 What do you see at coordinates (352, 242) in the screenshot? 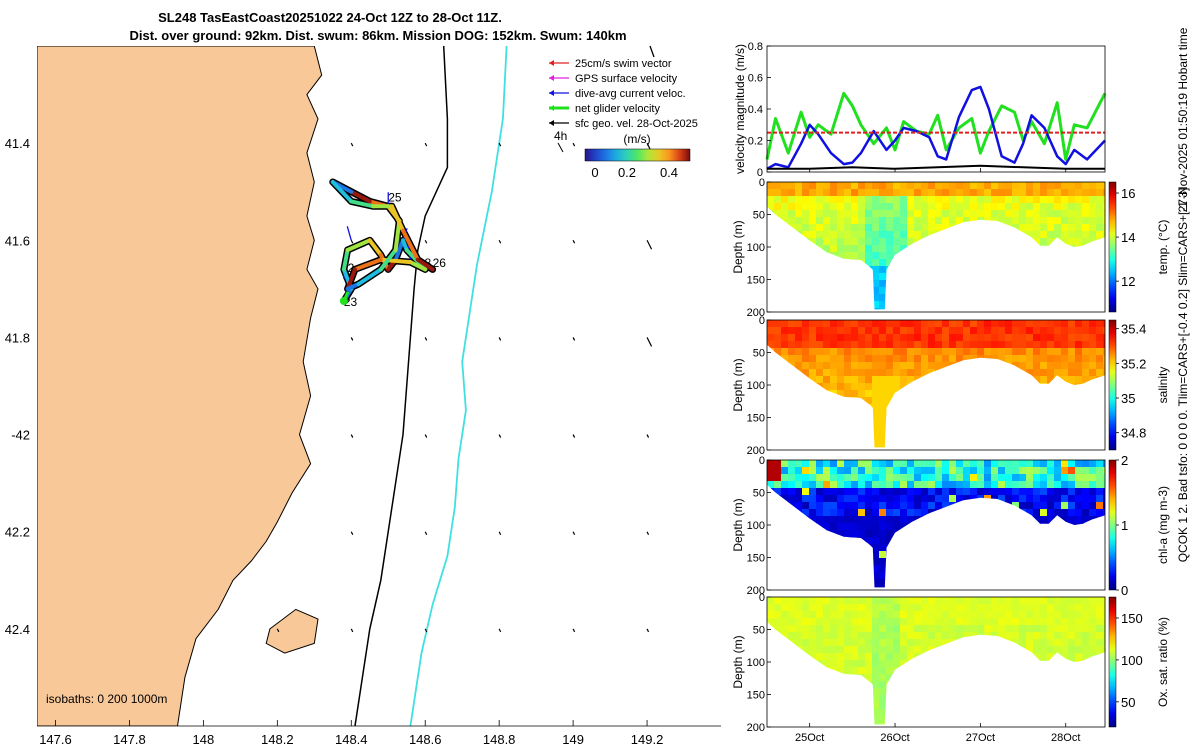
I see `geo-vector` at bounding box center [352, 242].